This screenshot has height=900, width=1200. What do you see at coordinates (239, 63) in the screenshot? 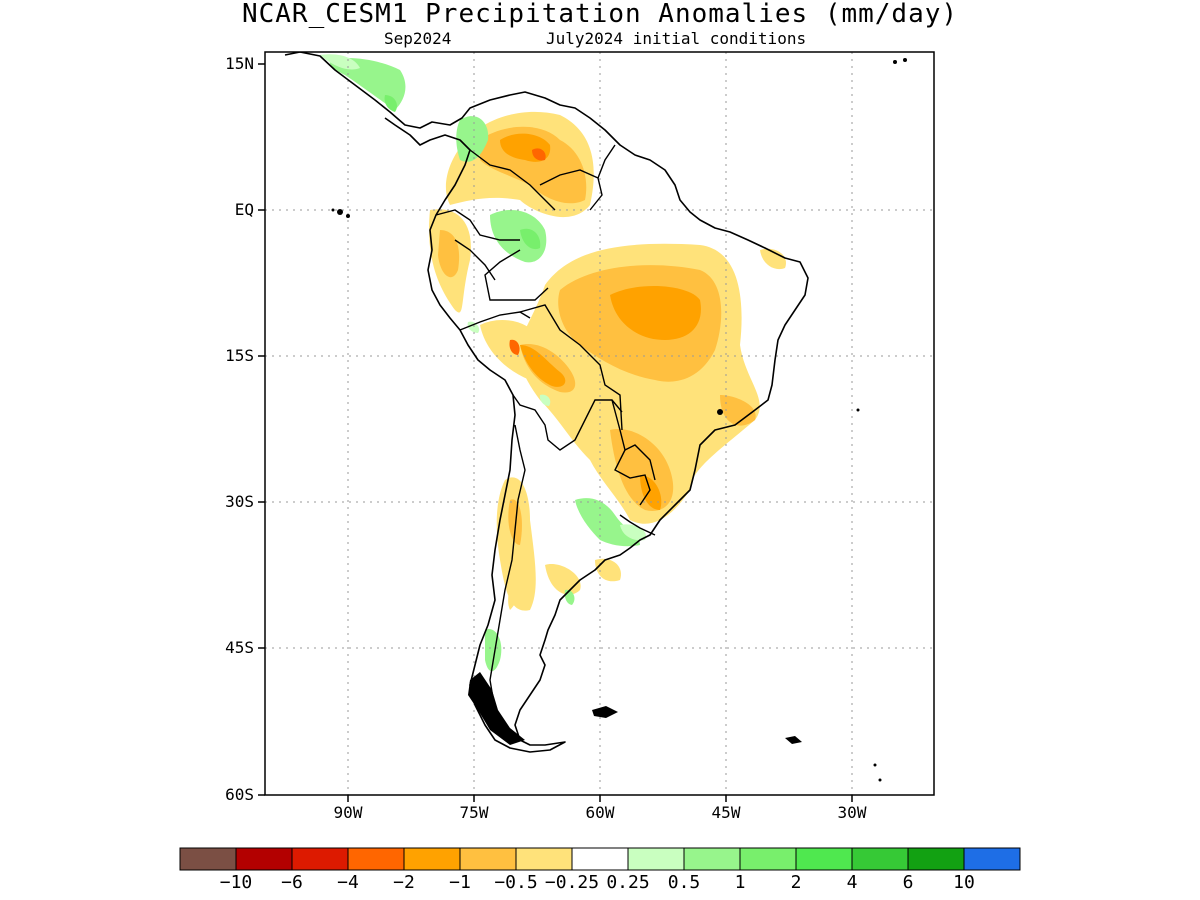
I see `lat-label: 15N` at bounding box center [239, 63].